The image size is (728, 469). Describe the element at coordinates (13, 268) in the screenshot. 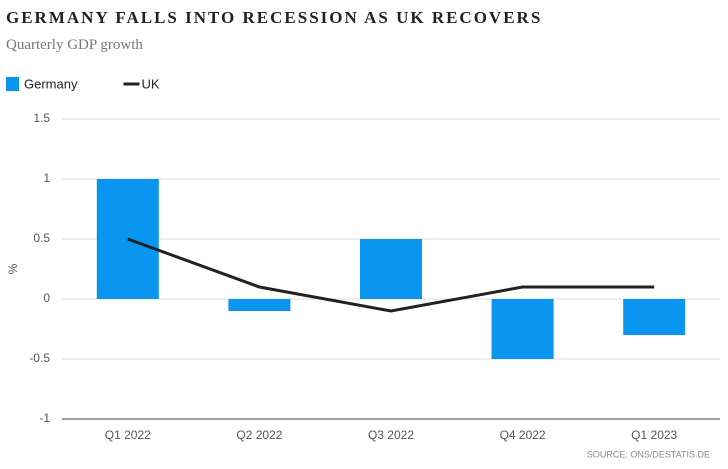

I see `y-axis-label: %` at that location.